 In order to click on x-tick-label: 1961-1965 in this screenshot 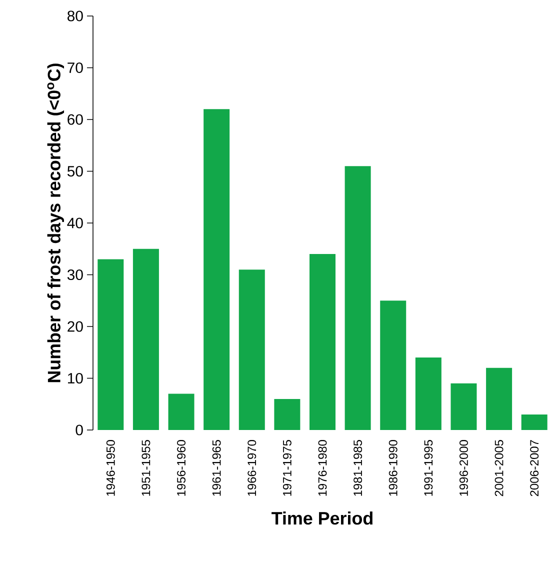, I will do `click(216, 468)`.